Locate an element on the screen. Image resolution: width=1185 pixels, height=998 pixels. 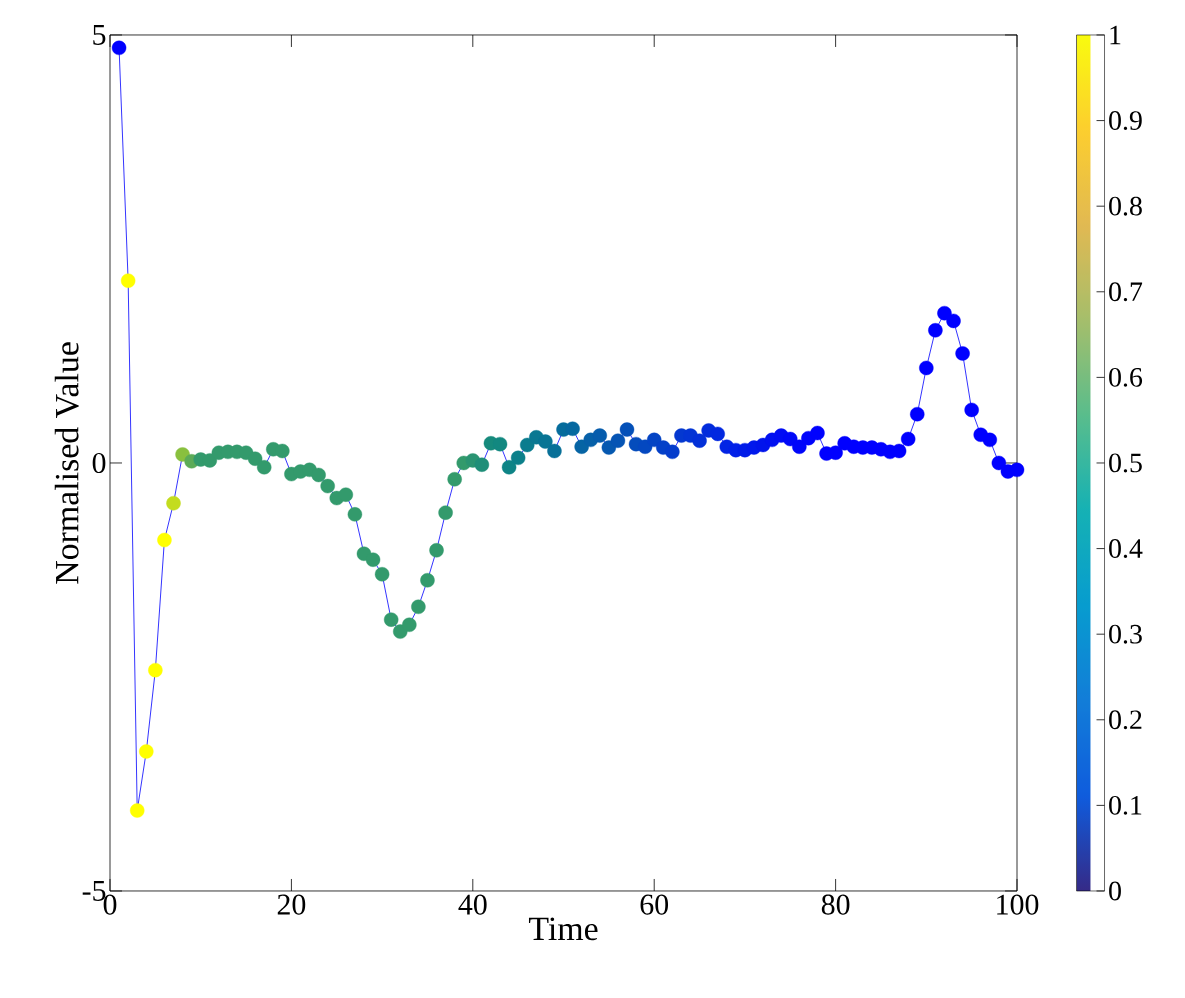
color-bar-label: 0.6 is located at coordinates (1126, 377).